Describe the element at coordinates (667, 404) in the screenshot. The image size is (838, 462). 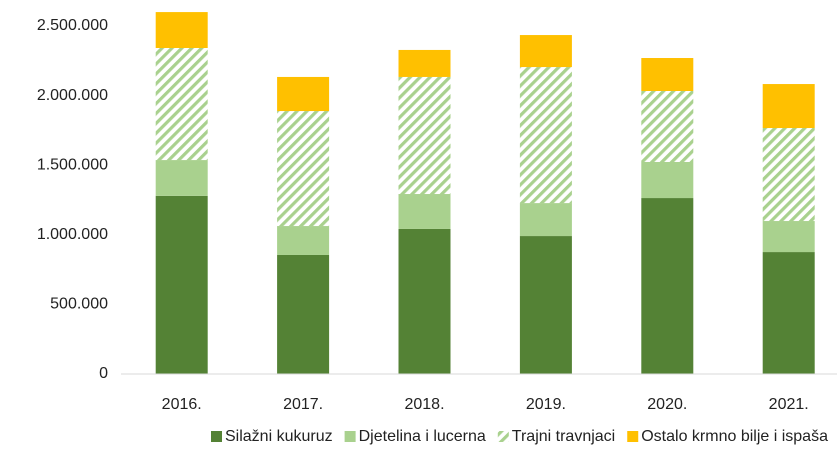
I see `x-tick-label: 2020.` at that location.